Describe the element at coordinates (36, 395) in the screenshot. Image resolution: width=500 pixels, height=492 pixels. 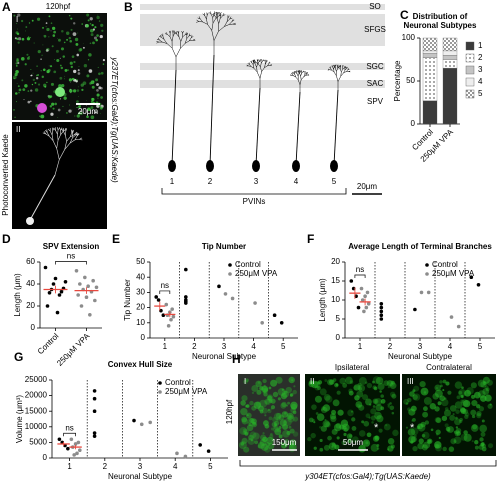
I see `y-tick-label: 20000` at that location.